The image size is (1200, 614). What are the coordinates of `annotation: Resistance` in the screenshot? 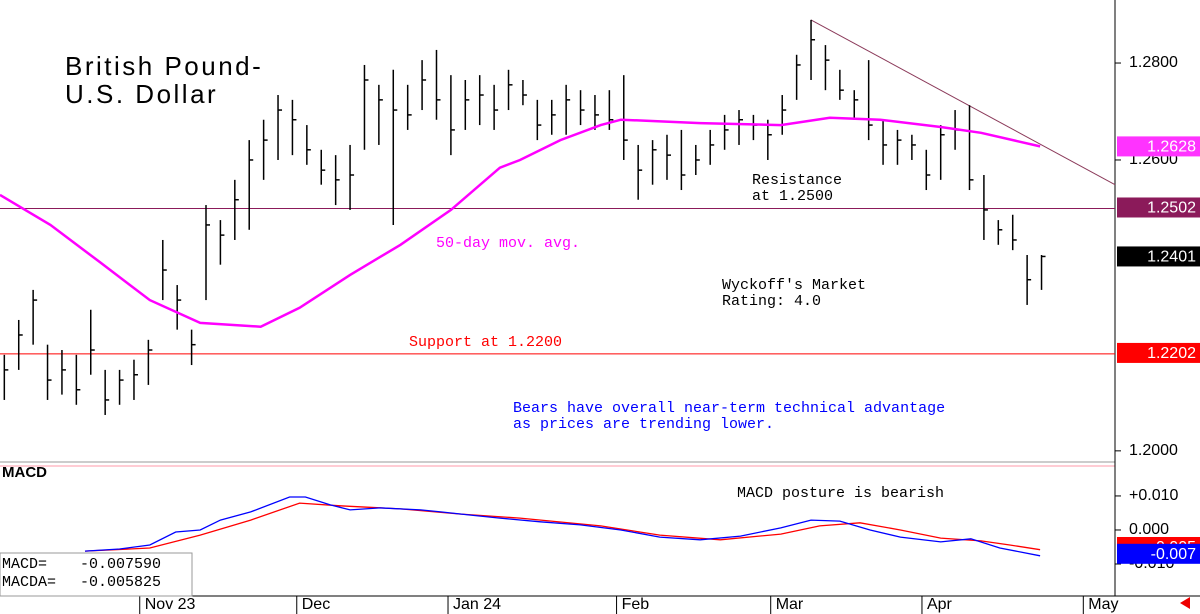 It's located at (797, 180).